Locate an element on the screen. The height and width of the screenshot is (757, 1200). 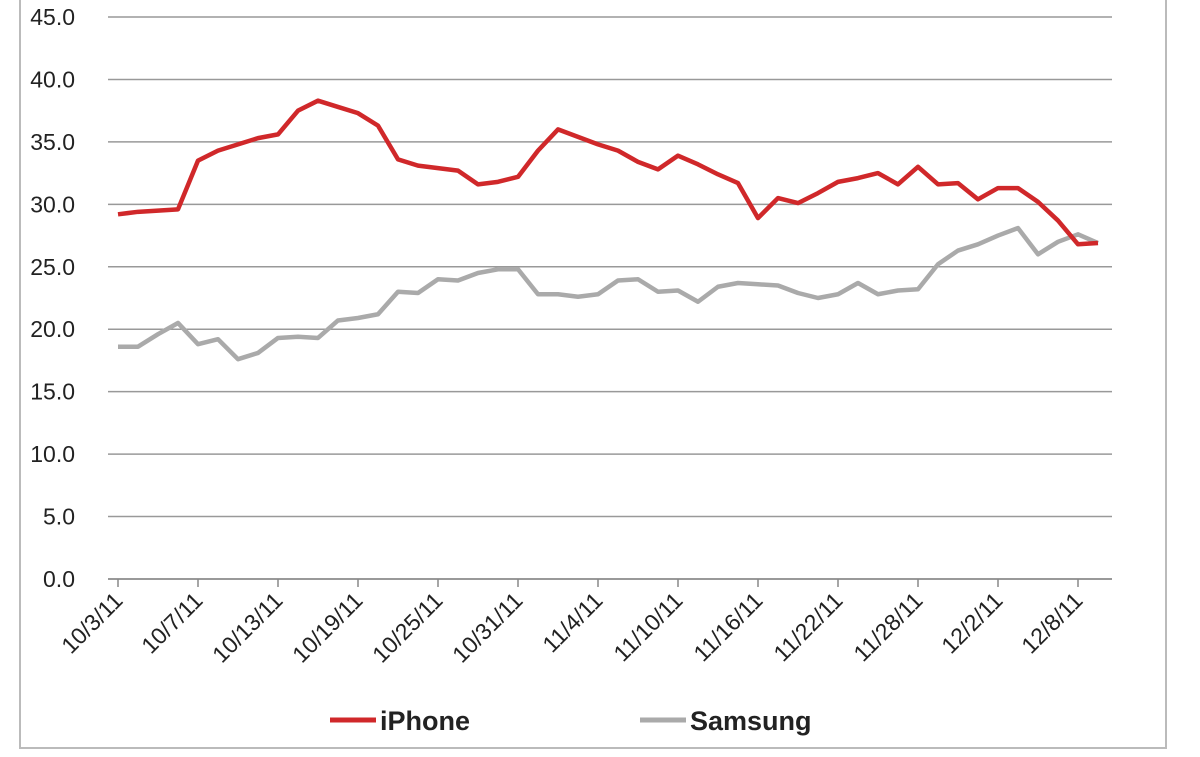
y-tick-label: 25.0 is located at coordinates (52, 267).